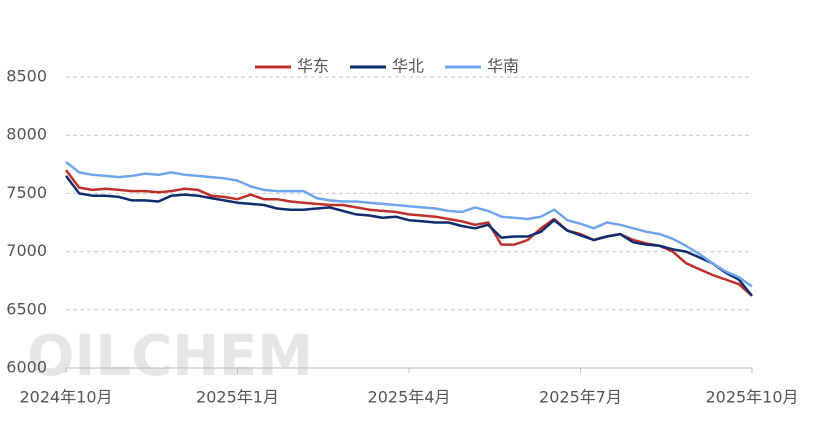  What do you see at coordinates (313, 66) in the screenshot?
I see `legend-label: 华东` at bounding box center [313, 66].